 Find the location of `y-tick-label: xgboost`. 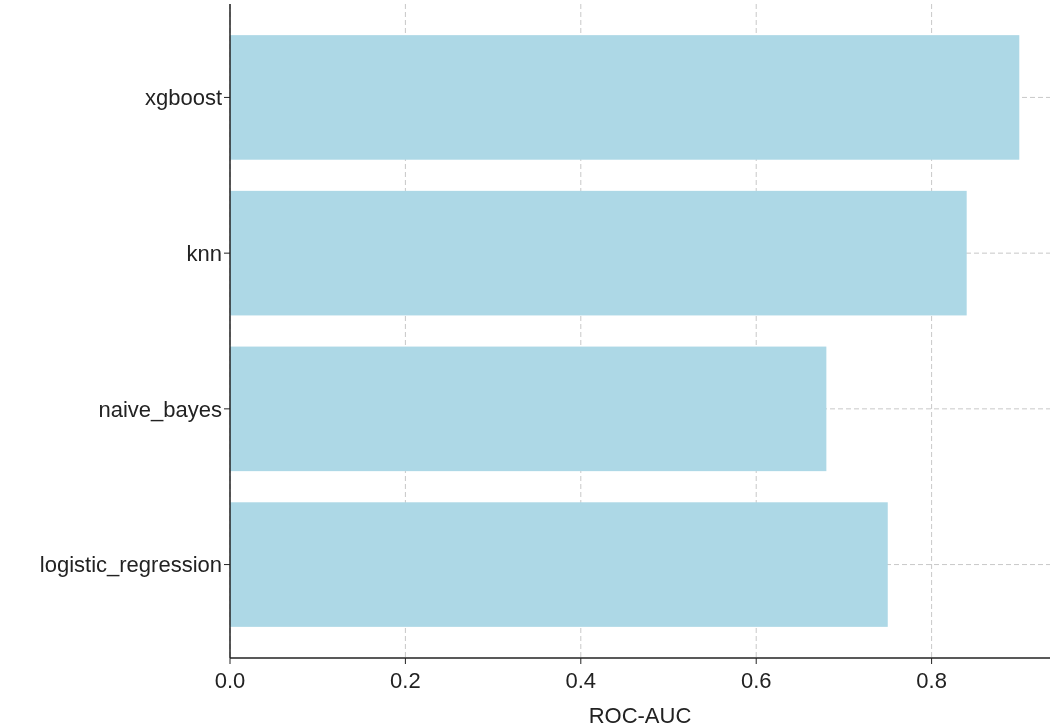

y-tick-label: xgboost is located at coordinates (183, 98).